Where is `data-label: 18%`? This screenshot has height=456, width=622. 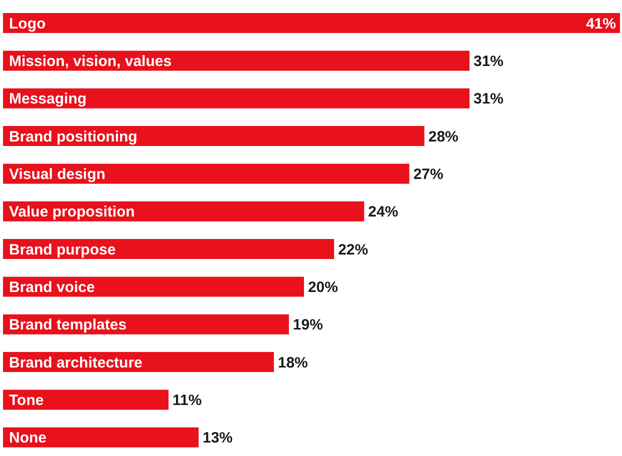 data-label: 18% is located at coordinates (293, 363).